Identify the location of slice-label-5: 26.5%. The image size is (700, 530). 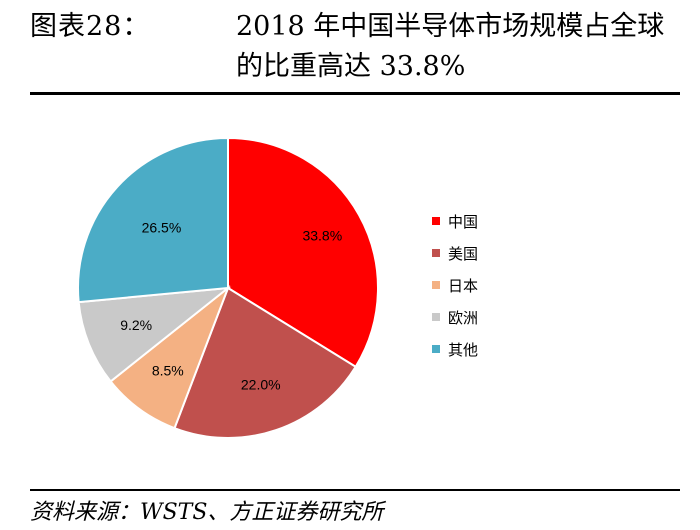
(162, 227).